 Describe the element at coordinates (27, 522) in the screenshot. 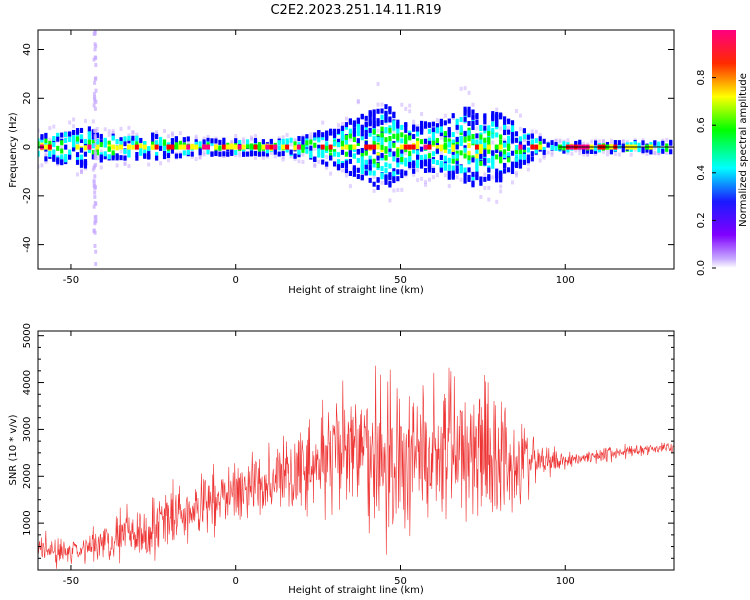

I see `y-tick-label: 1000` at that location.